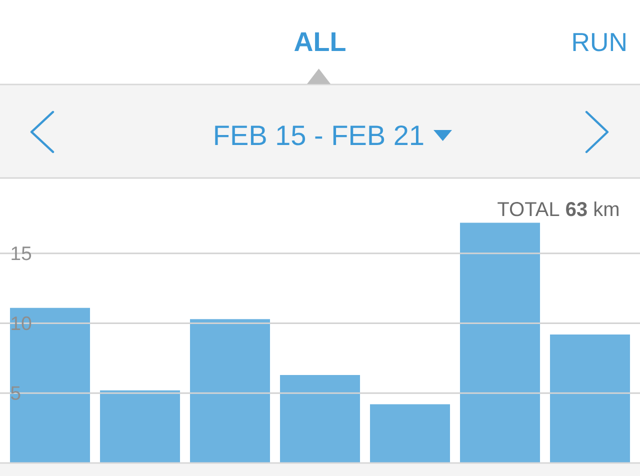 This screenshot has width=640, height=476. What do you see at coordinates (319, 135) in the screenshot?
I see `chart-title: FEB 15 - FEB 21` at bounding box center [319, 135].